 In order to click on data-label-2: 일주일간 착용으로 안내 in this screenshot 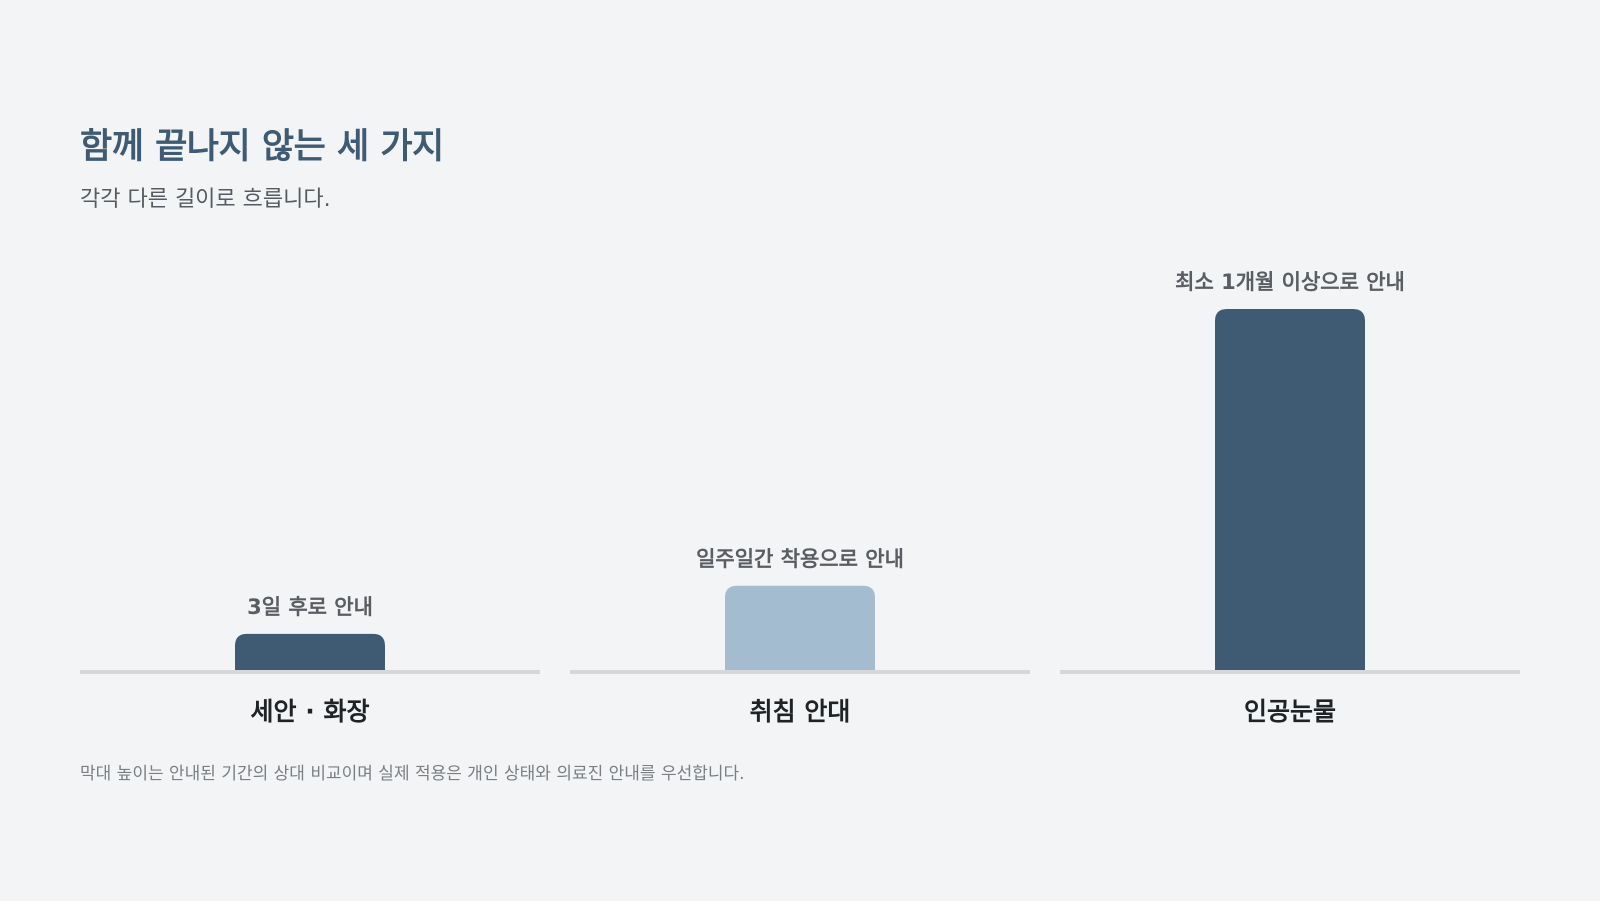, I will do `click(800, 559)`.